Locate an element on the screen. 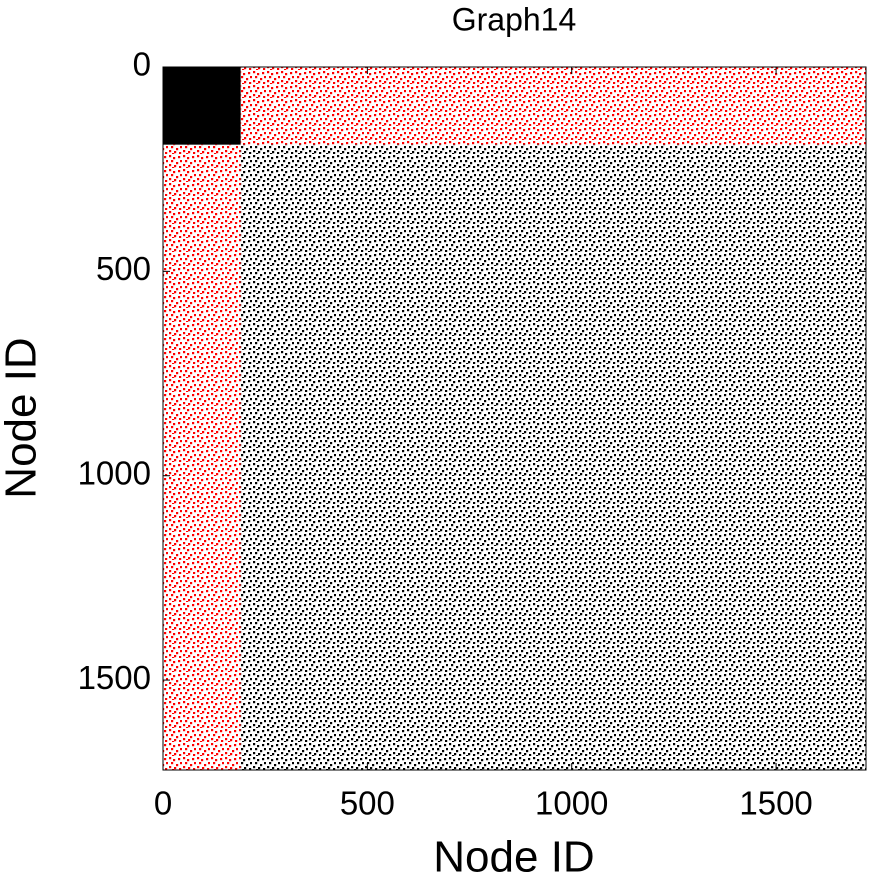 This screenshot has height=882, width=880. x-tick-label: 500 is located at coordinates (367, 803).